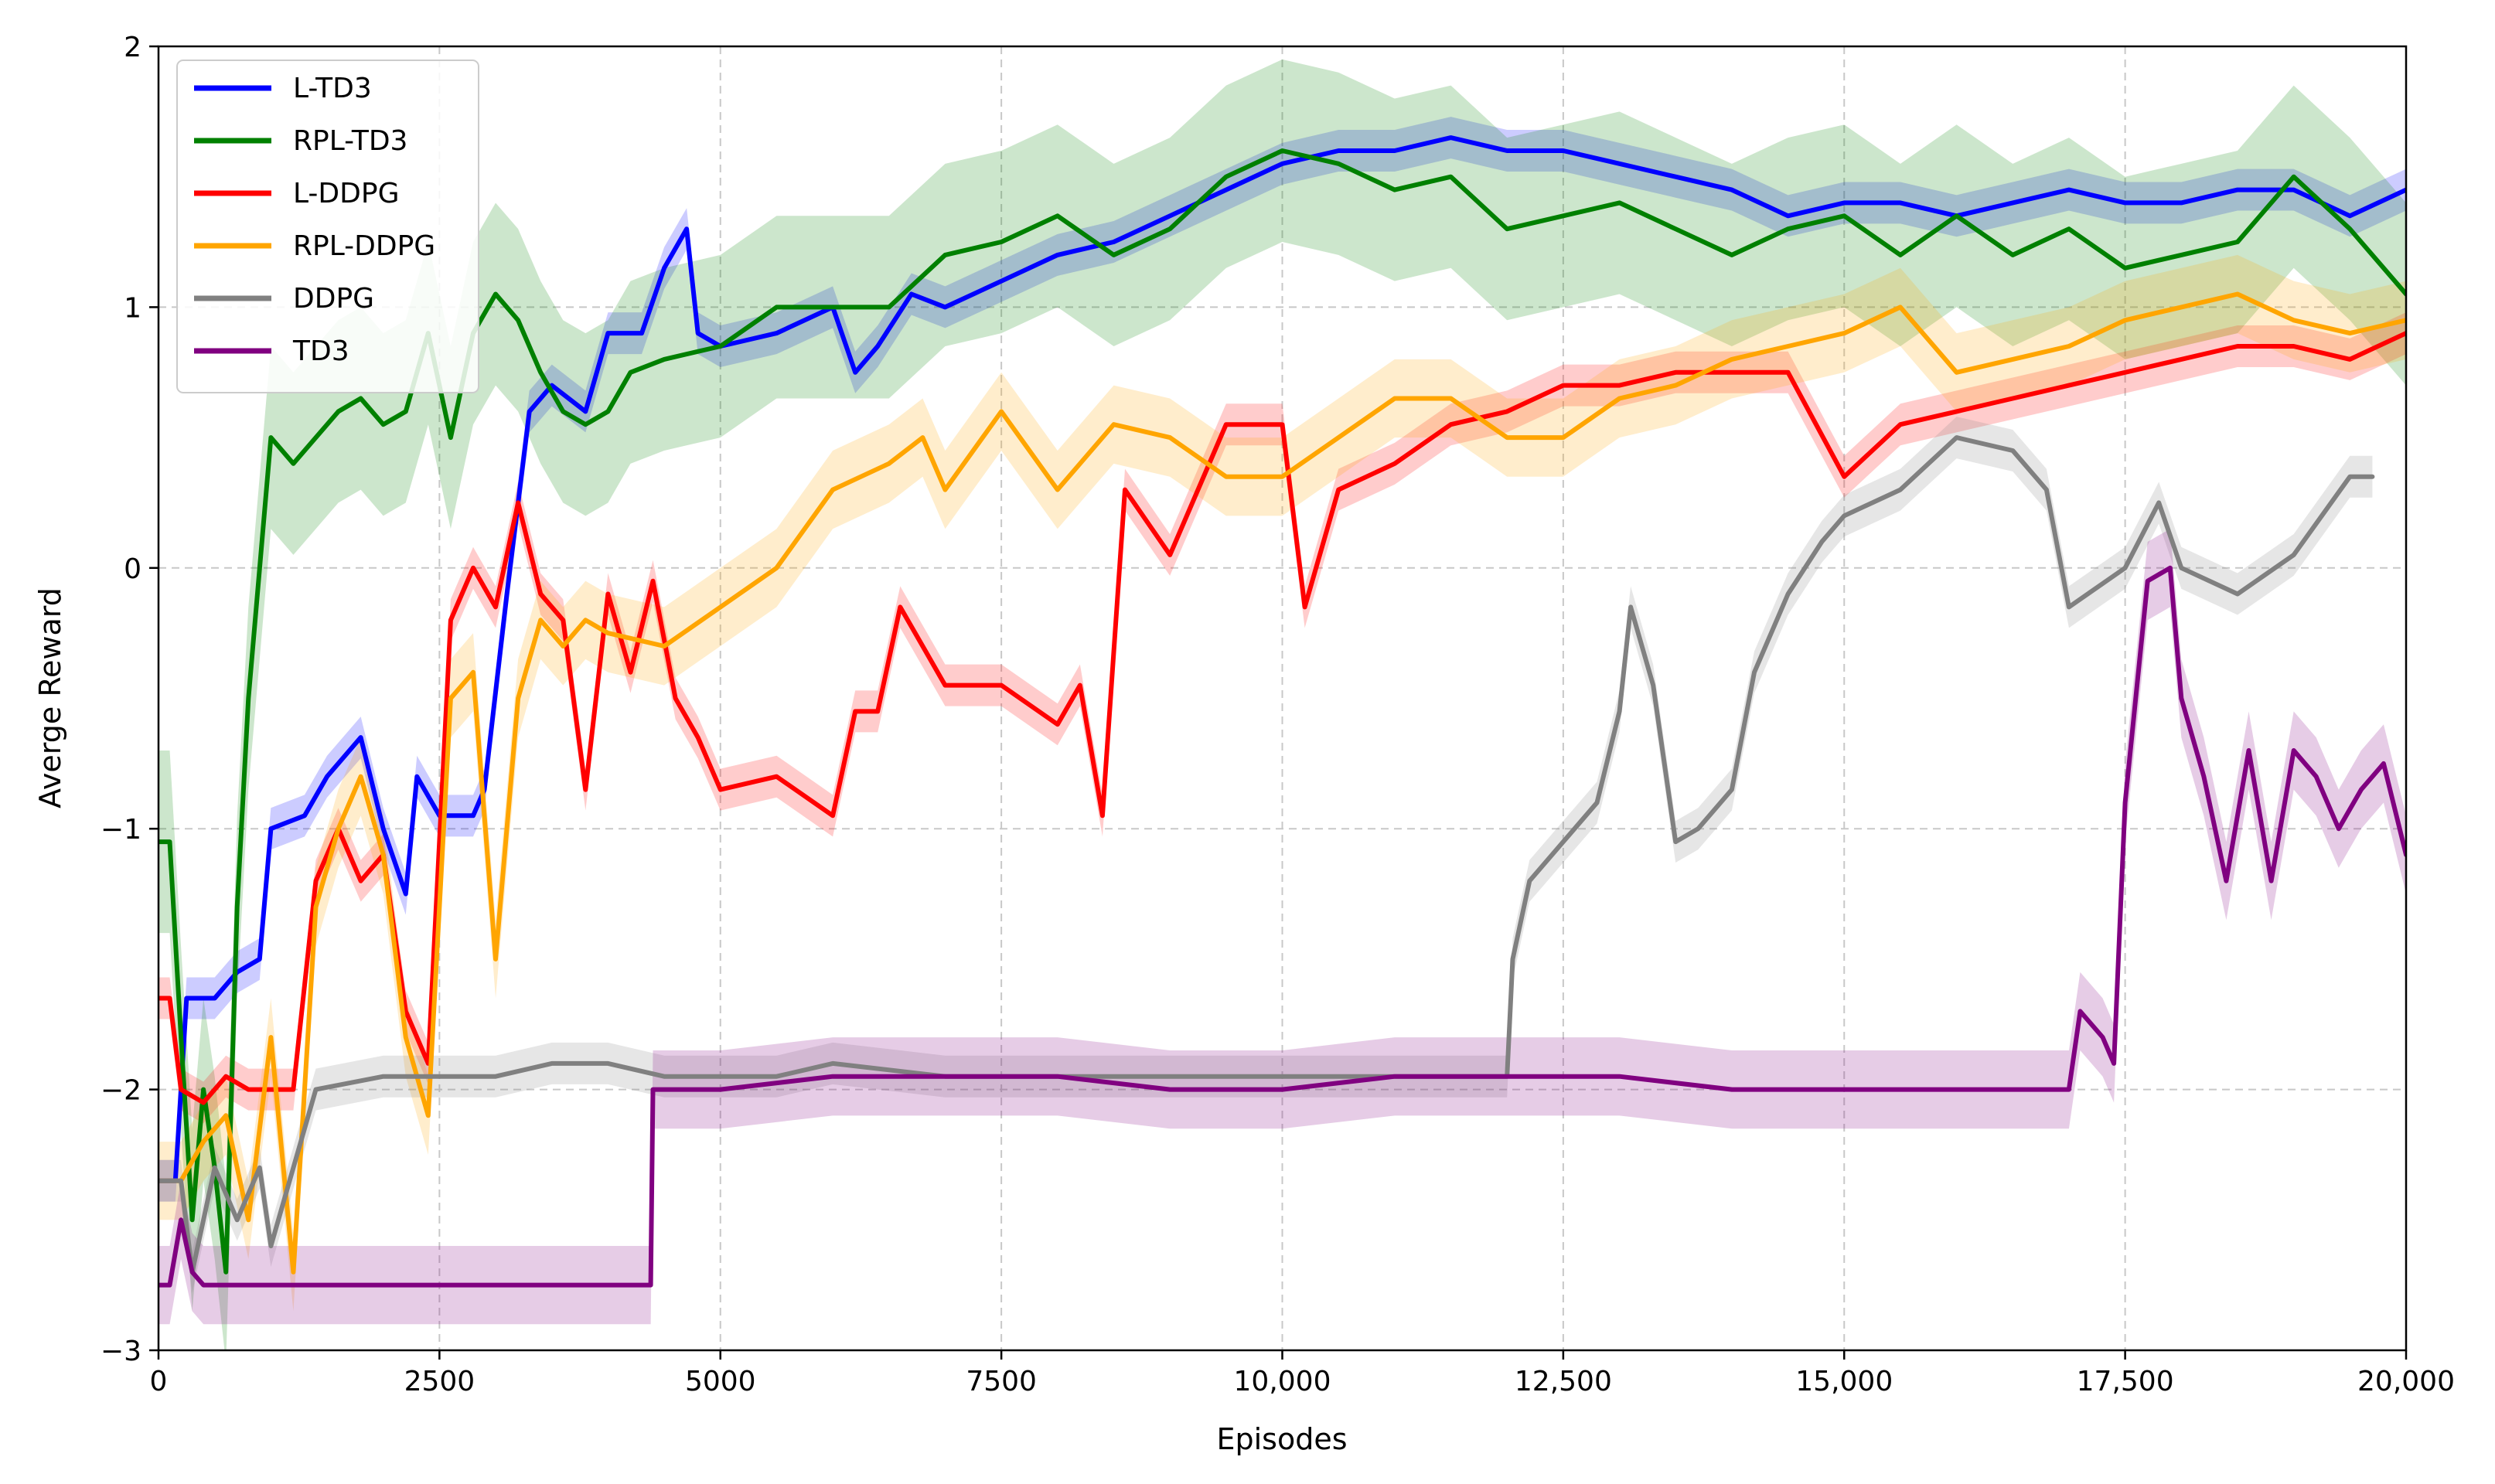 The width and height of the screenshot is (2495, 1484). What do you see at coordinates (129, 699) in the screenshot?
I see `y-axis: −3 −2 −1 0 1 2` at bounding box center [129, 699].